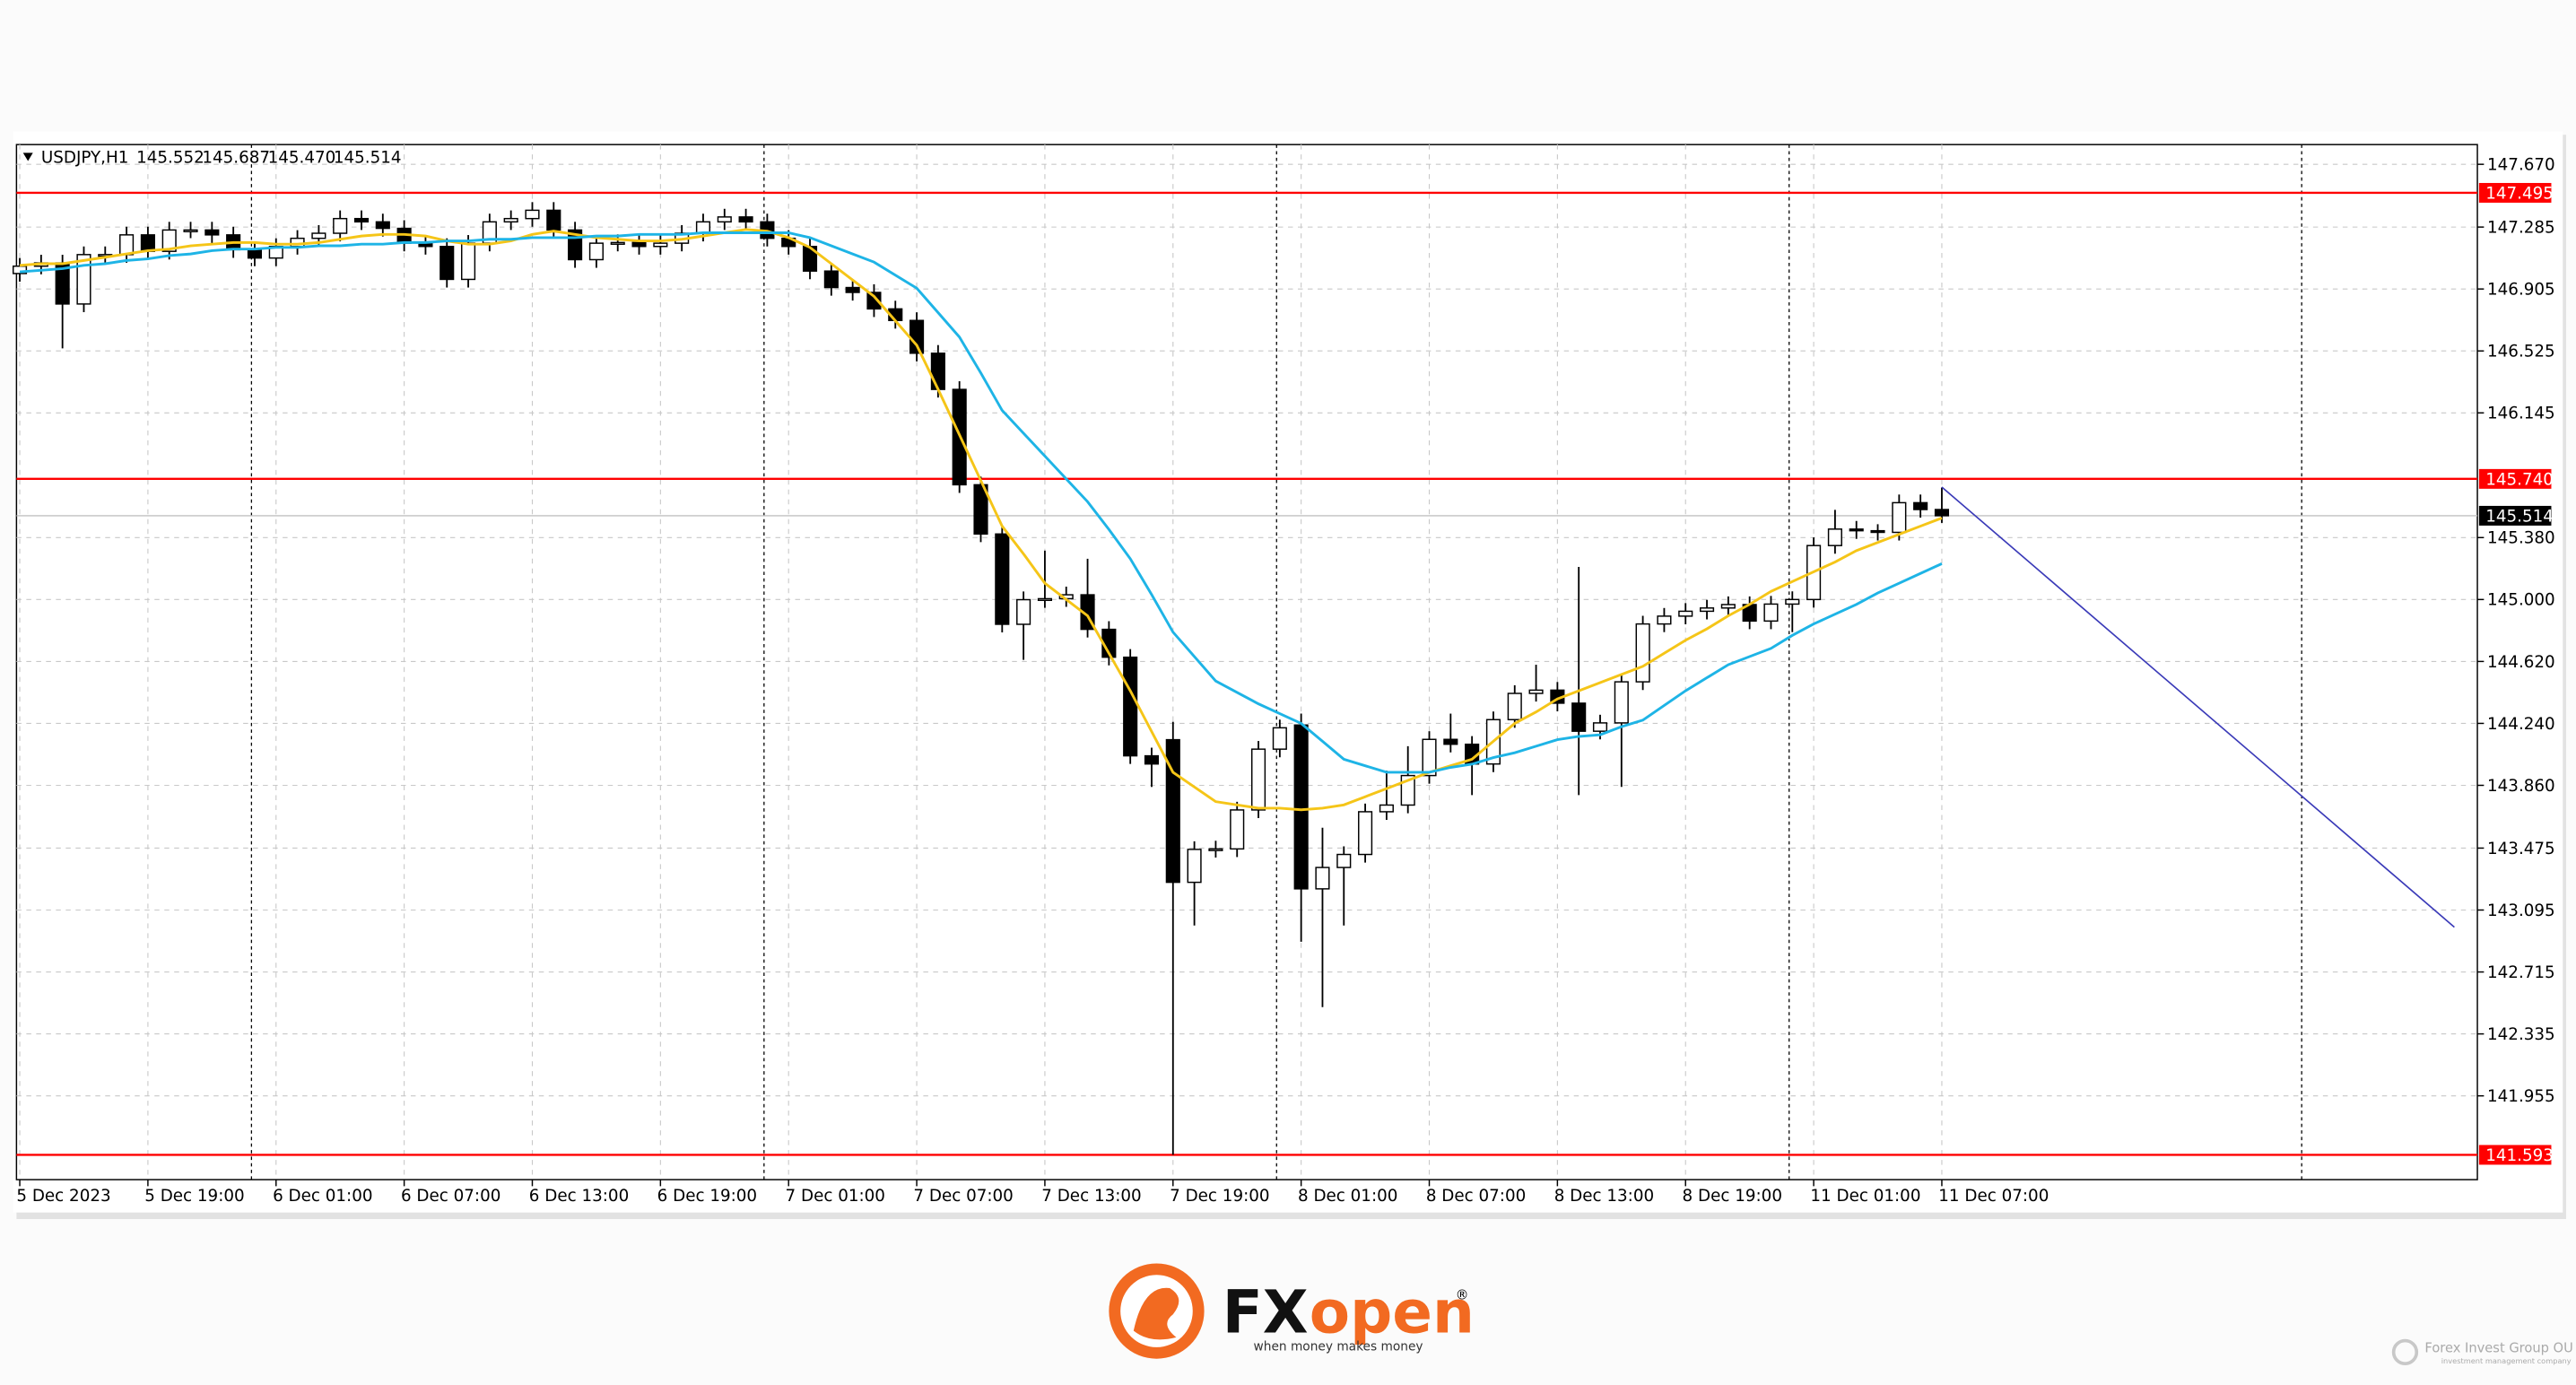  I want to click on y-tick-label: 146.525, so click(2521, 352).